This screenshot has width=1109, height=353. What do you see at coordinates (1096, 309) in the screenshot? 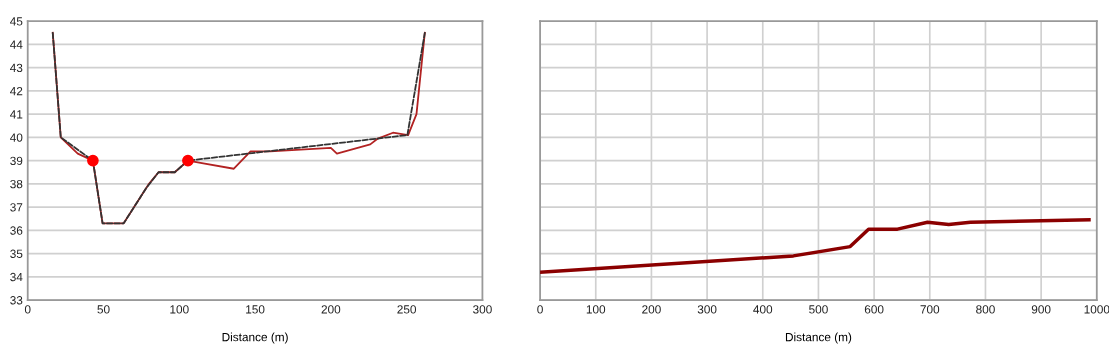
I see `x-tick-label: 1000` at bounding box center [1096, 309].